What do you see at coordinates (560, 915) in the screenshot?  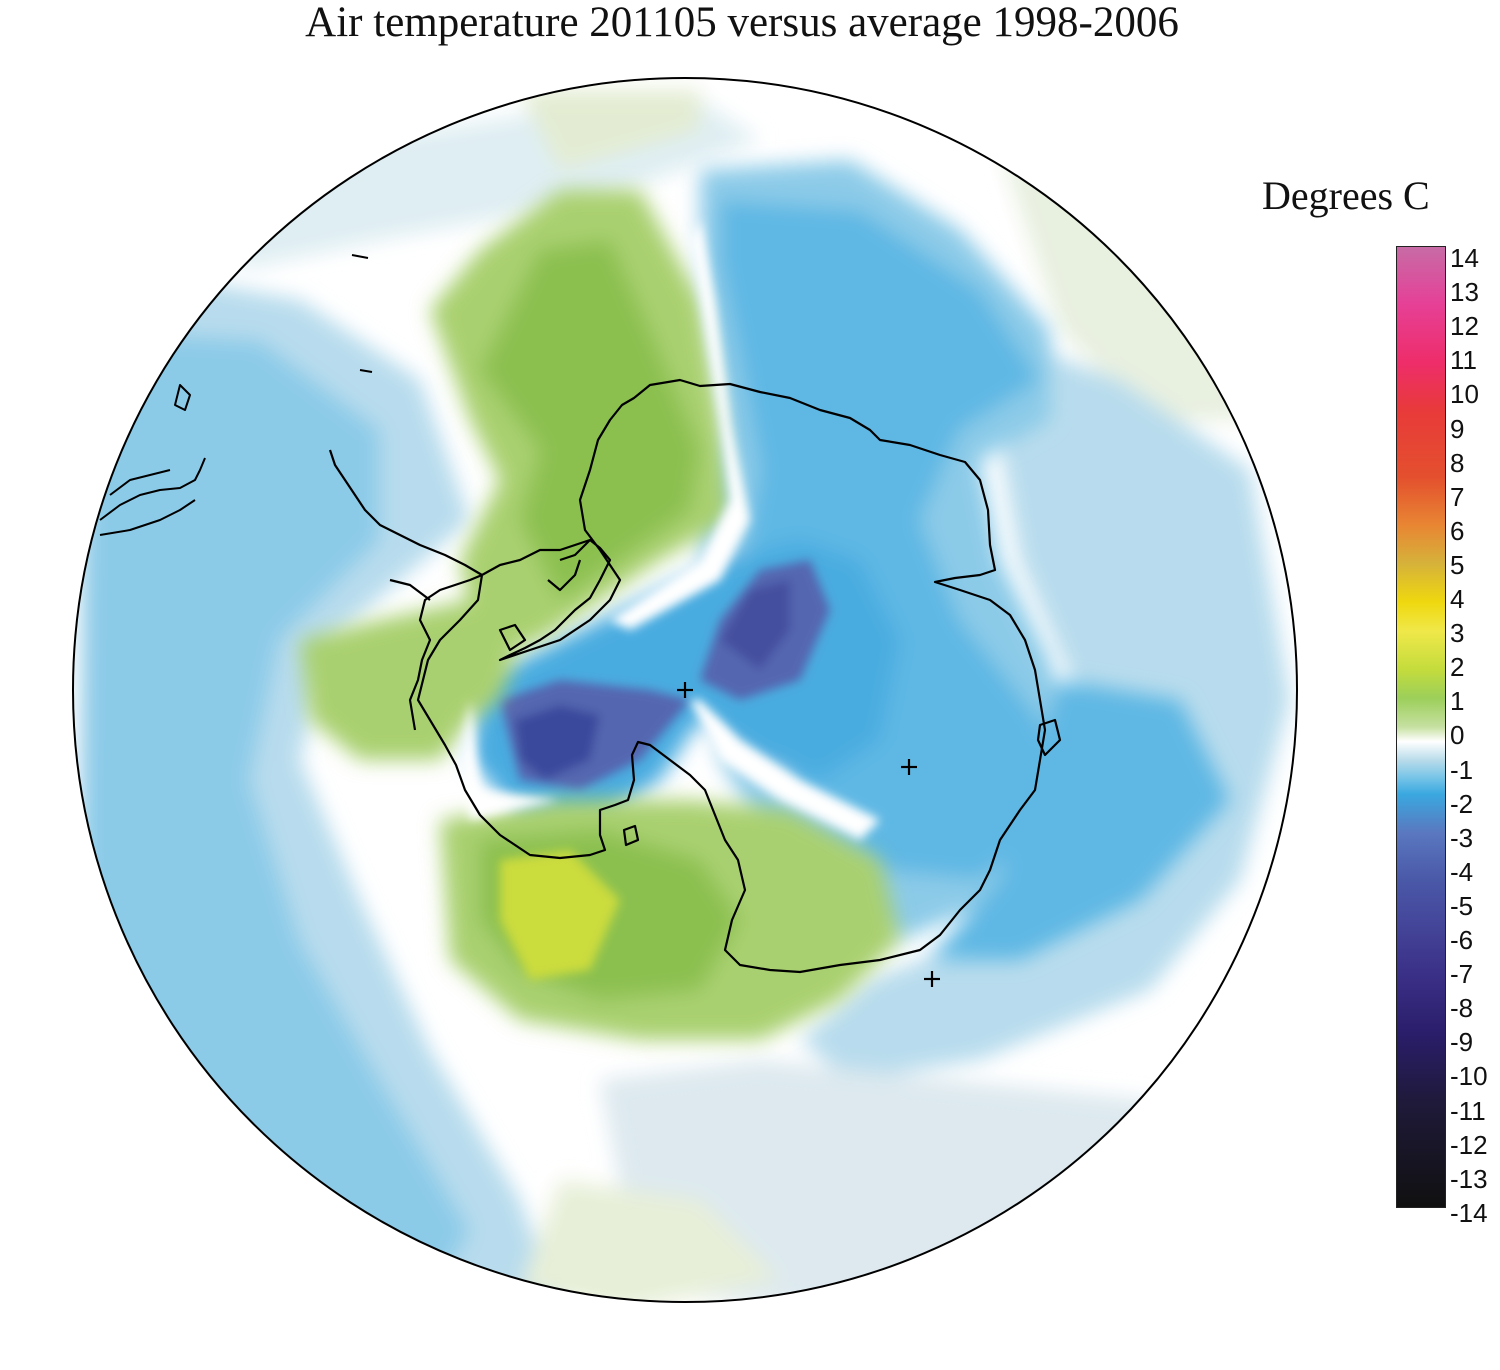 I see `field-yellowgreen` at bounding box center [560, 915].